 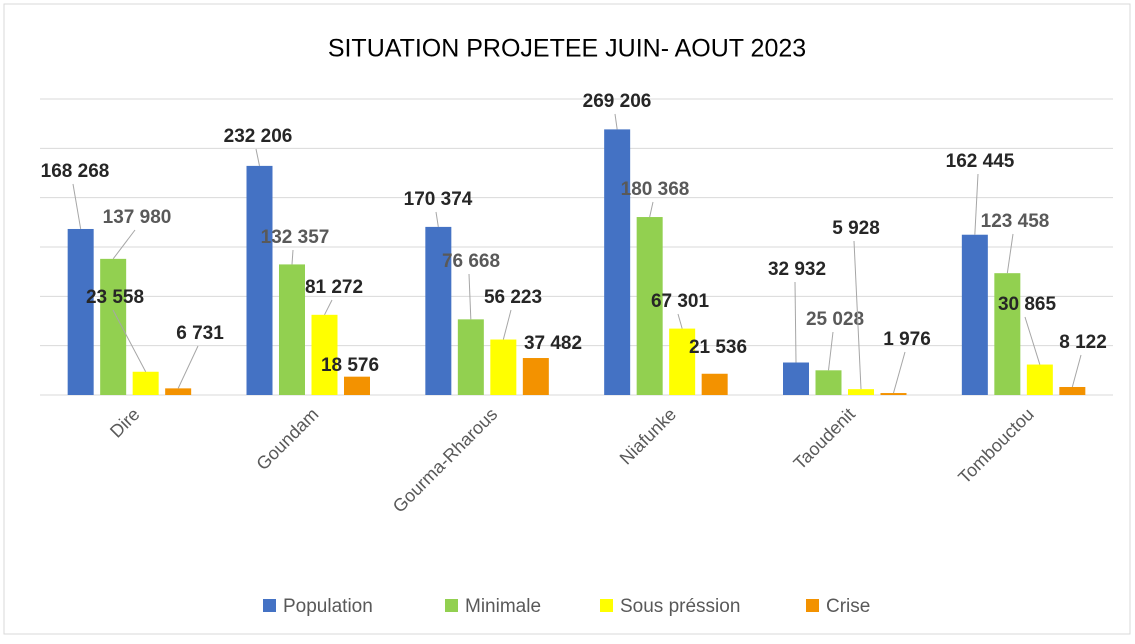 I want to click on data-label: 137 980, so click(x=137, y=217).